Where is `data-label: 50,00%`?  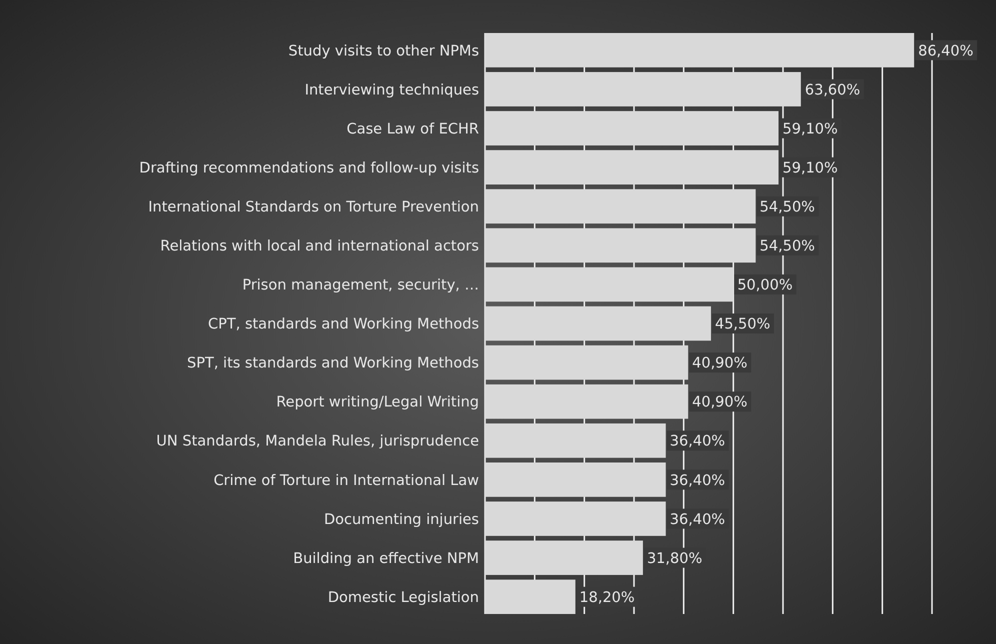 data-label: 50,00% is located at coordinates (765, 286).